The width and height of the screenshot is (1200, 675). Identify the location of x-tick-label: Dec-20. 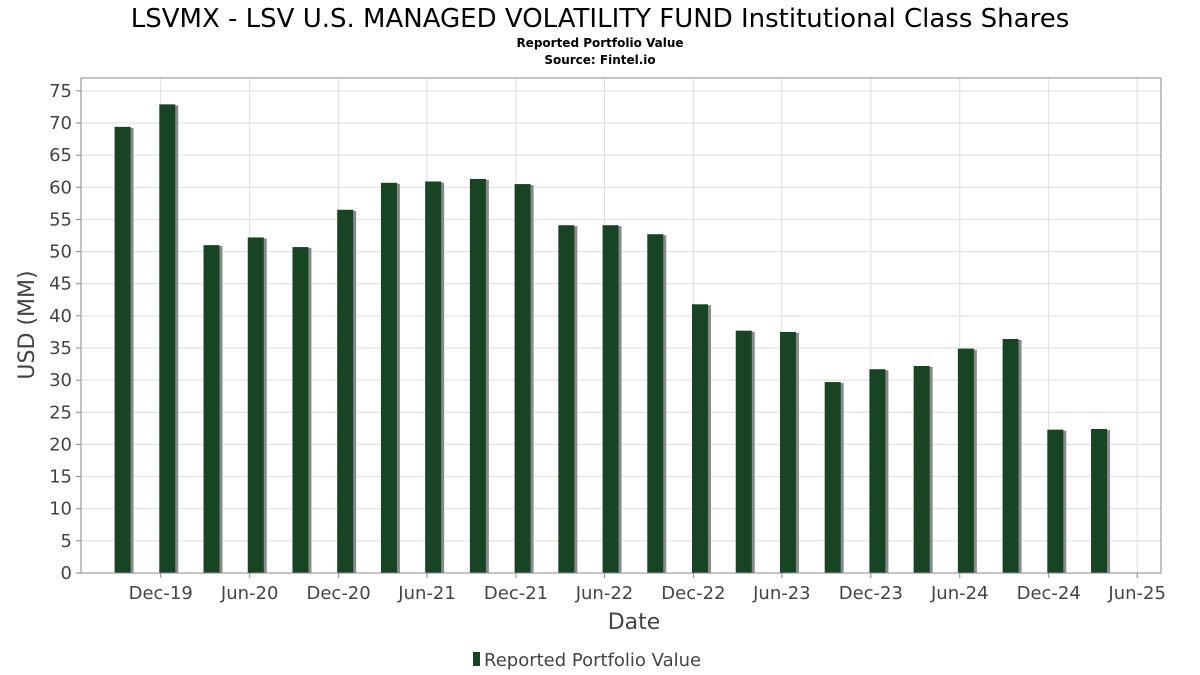
(338, 593).